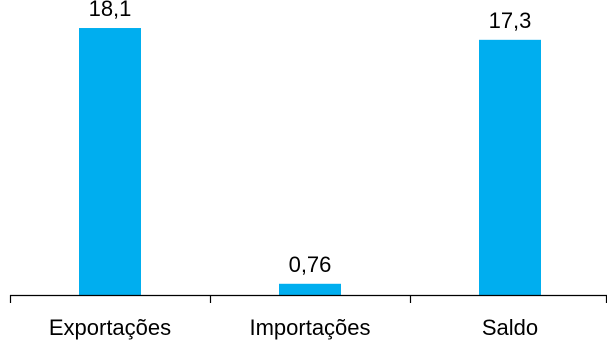  I want to click on category-labels-layer: Exportações Importações Saldo, so click(293, 327).